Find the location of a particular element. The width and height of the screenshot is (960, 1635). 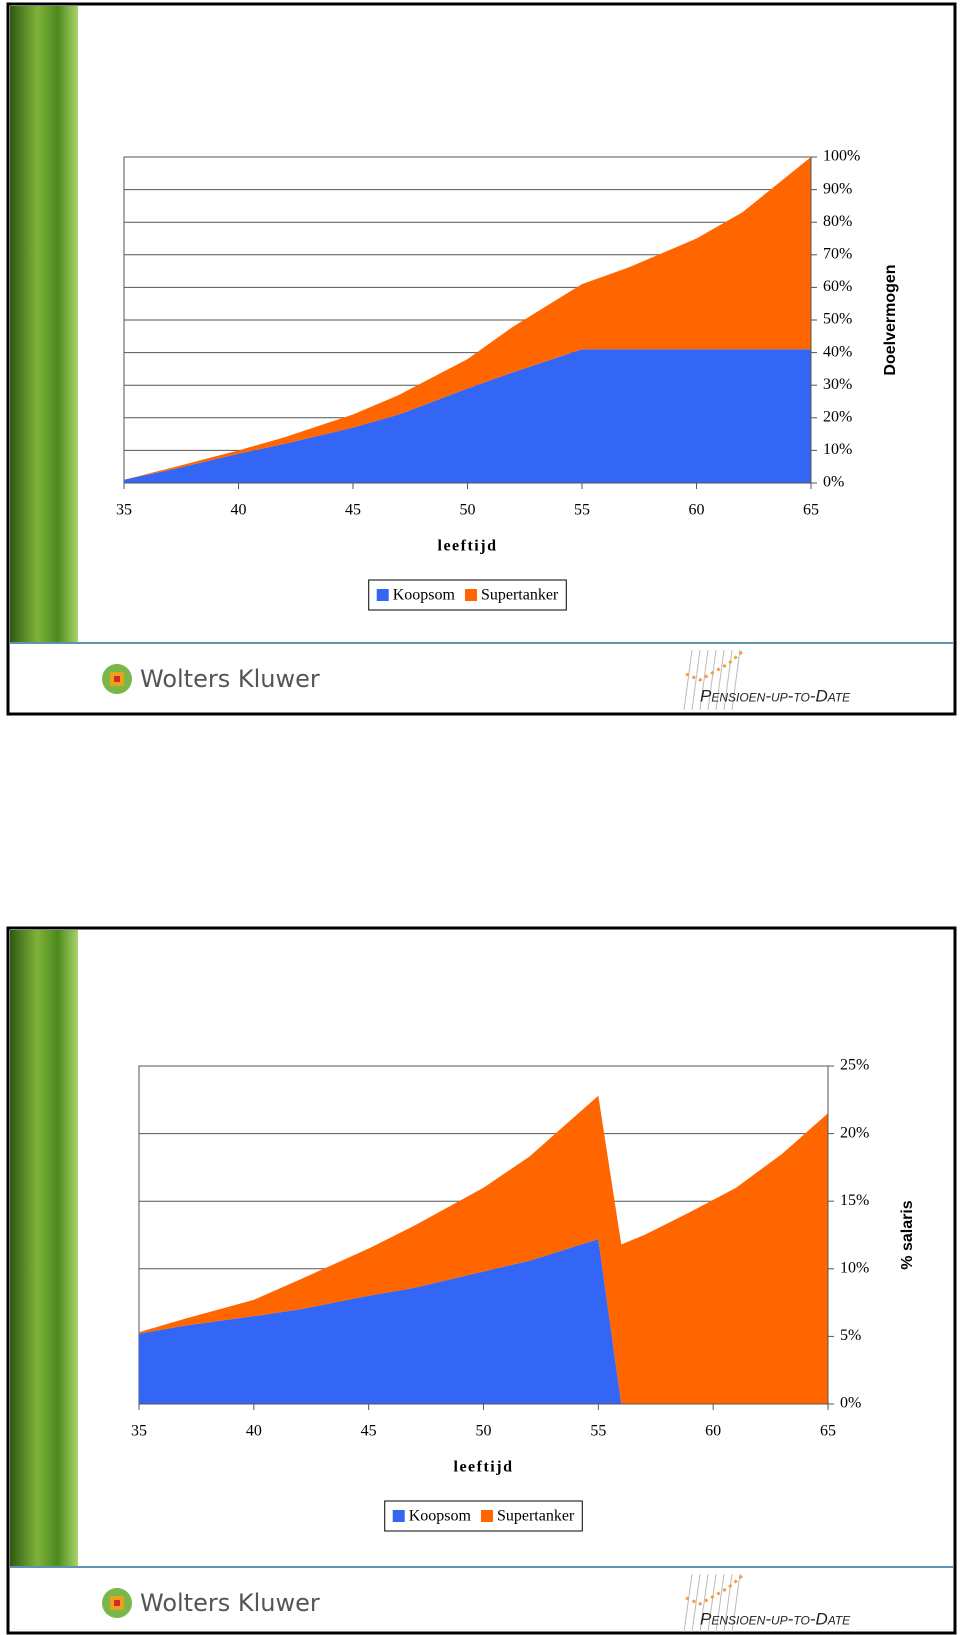

y-axis-title: % salaris is located at coordinates (907, 1234).